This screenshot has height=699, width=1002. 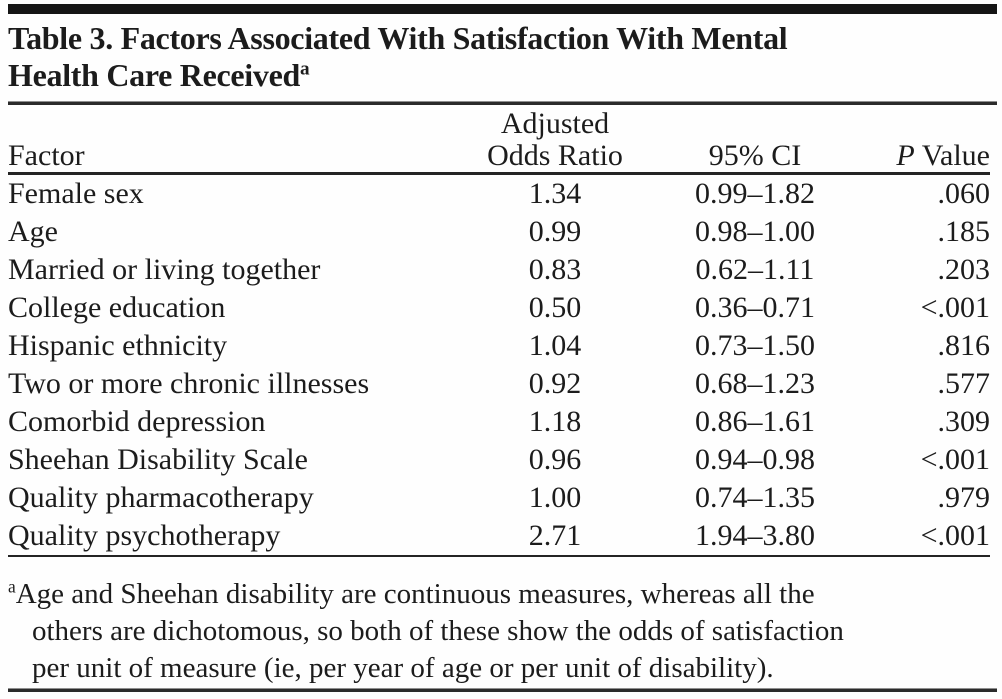 What do you see at coordinates (755, 345) in the screenshot?
I see `cell-ci: 0.73–1.50` at bounding box center [755, 345].